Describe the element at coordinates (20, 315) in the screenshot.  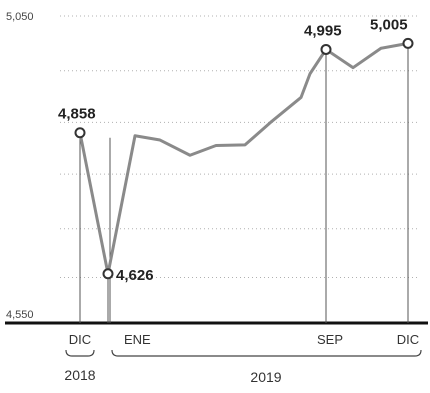
I see `y-tick-label-bottom: 4,550` at that location.